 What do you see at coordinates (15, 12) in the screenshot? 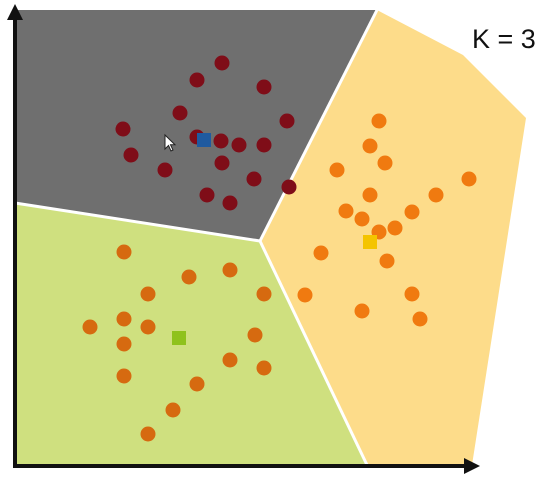
I see `y-axis-arrow-icon` at bounding box center [15, 12].